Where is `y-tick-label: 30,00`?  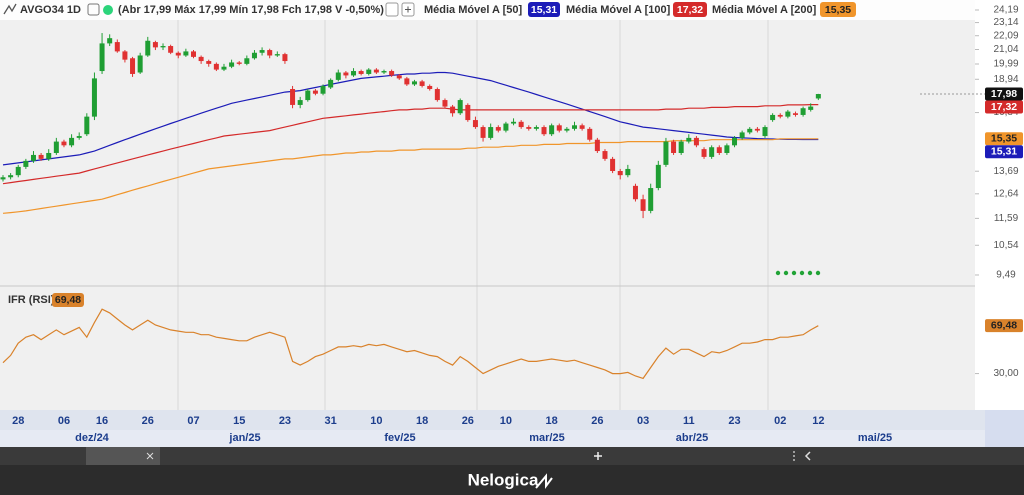
y-tick-label: 30,00 is located at coordinates (1005, 373).